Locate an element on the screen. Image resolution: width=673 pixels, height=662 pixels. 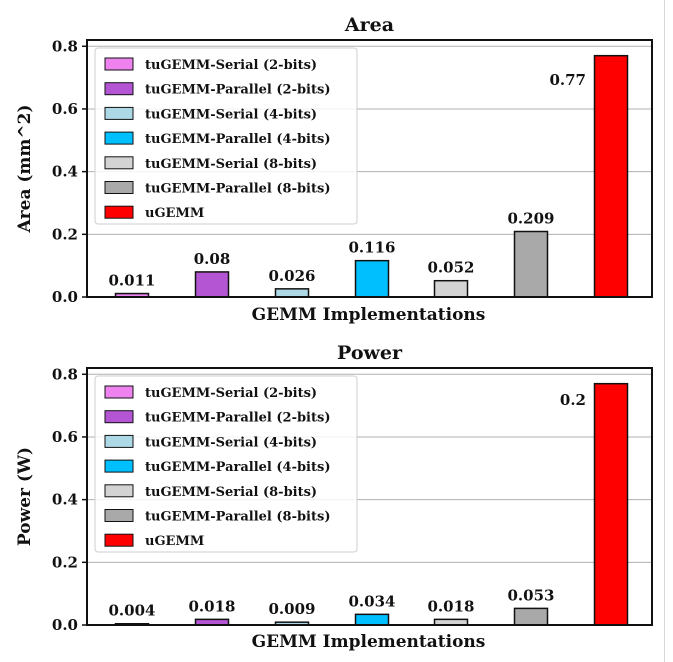
power-ytick-label: 0.2 is located at coordinates (65, 562).